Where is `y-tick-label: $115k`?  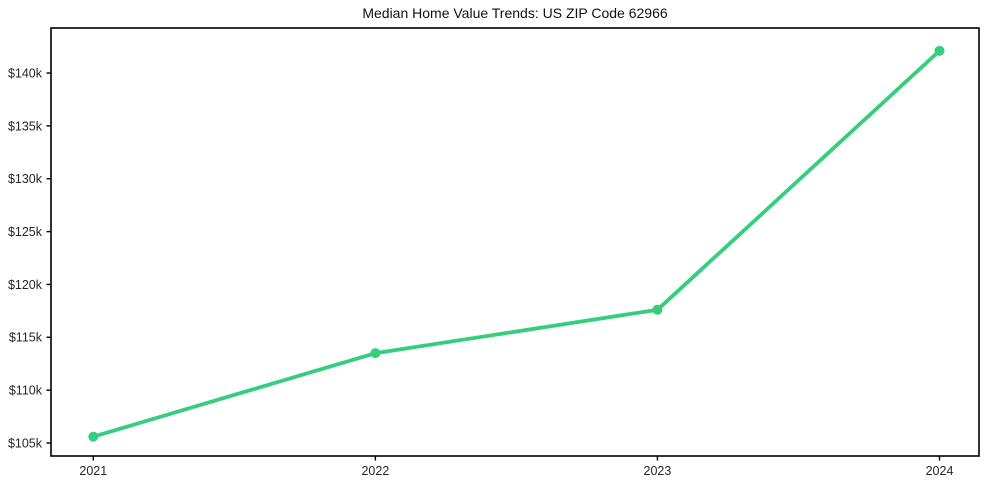 y-tick-label: $115k is located at coordinates (26, 338).